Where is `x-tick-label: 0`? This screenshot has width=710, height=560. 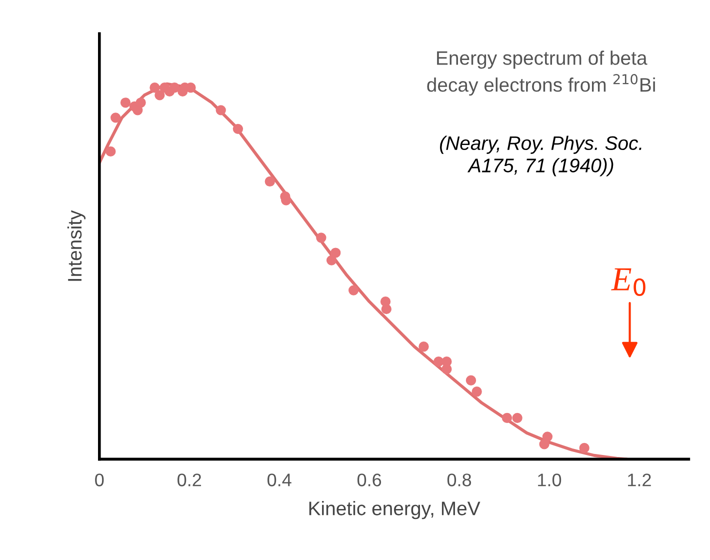
x-tick-label: 0 is located at coordinates (99, 480).